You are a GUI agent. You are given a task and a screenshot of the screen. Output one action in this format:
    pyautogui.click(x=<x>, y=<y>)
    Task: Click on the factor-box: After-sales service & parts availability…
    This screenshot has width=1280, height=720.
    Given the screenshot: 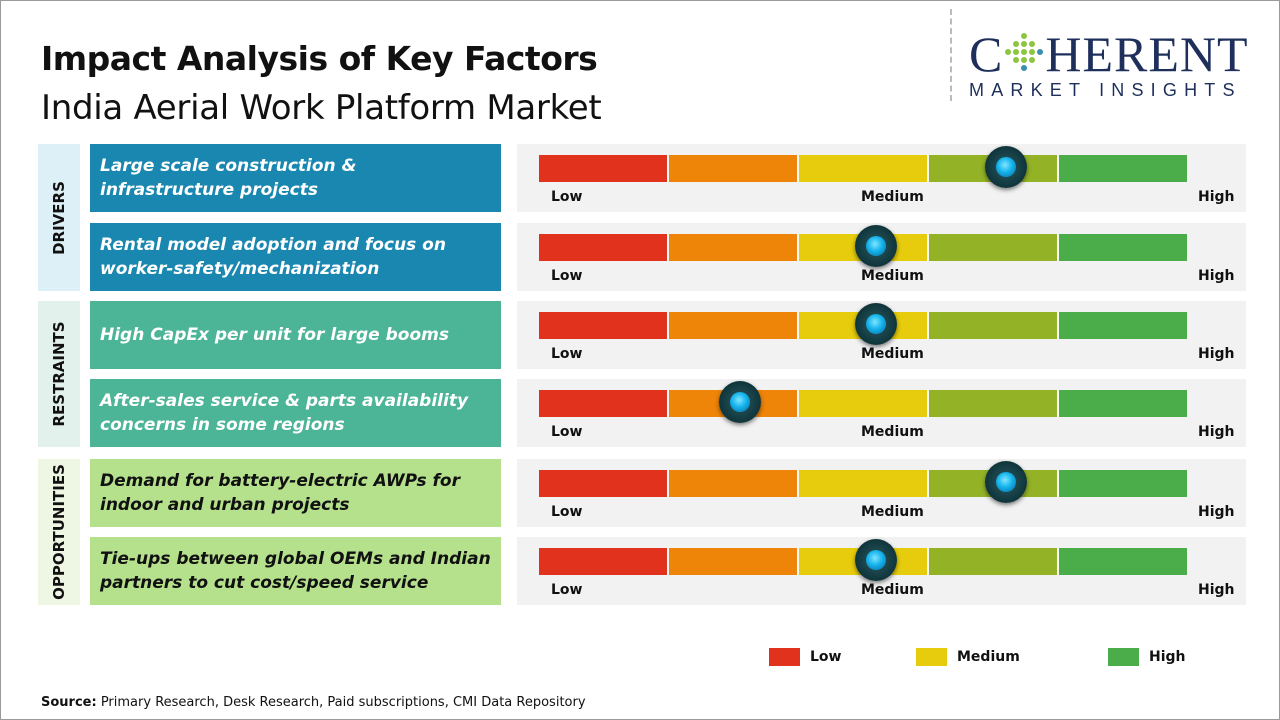 What is the action you would take?
    pyautogui.click(x=295, y=413)
    